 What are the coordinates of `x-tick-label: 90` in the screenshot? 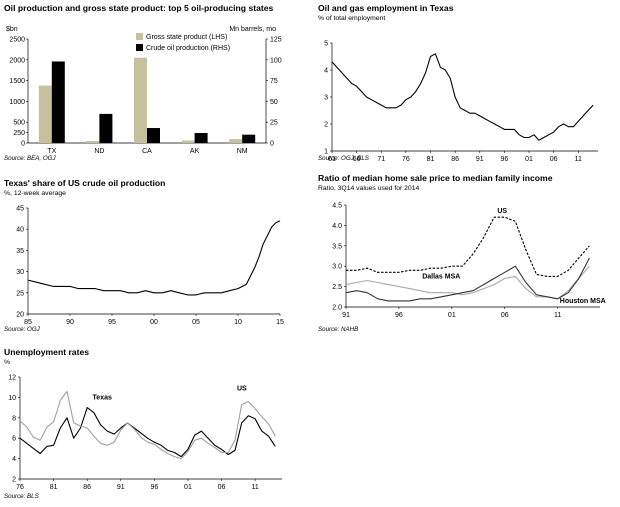 It's located at (70, 322).